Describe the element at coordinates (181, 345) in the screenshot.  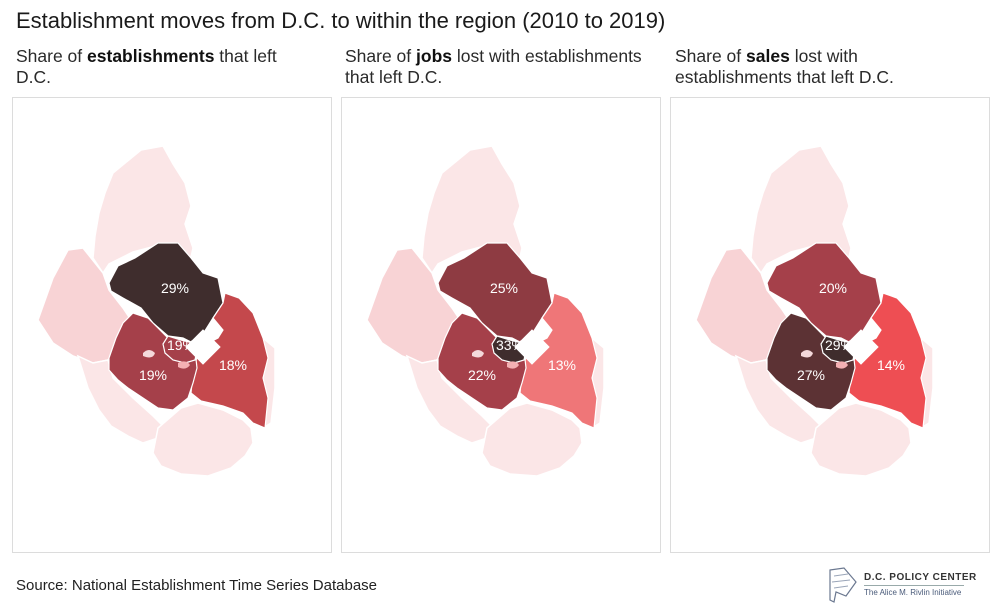
I see `label-center: 19%` at that location.